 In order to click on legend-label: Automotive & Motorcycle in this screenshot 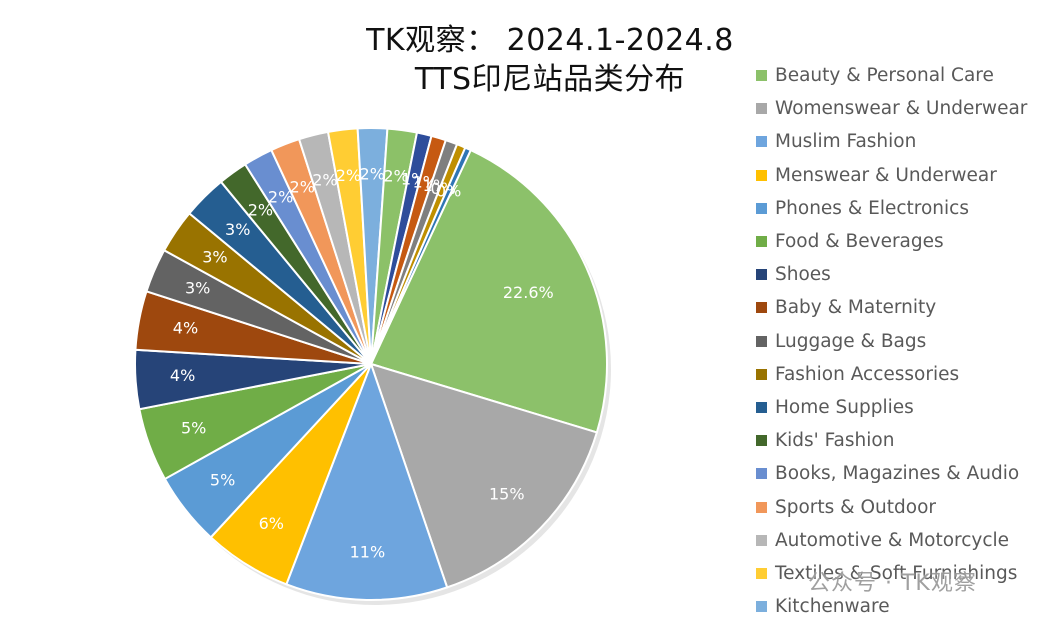, I will do `click(892, 540)`.